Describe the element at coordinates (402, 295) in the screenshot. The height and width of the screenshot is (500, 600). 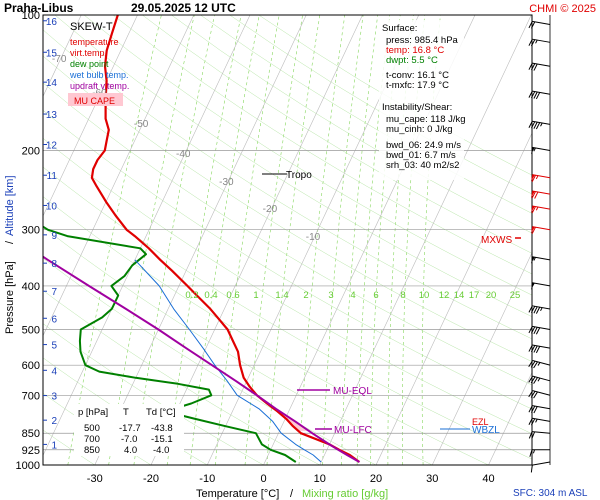
I see `mixing-ratio-label: 8` at that location.